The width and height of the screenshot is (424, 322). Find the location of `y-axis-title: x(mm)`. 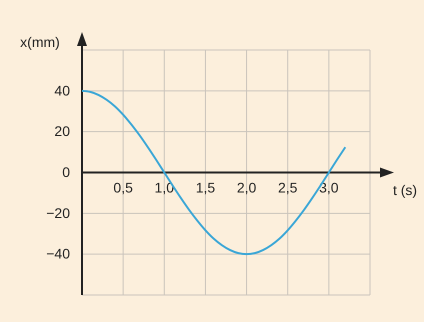

y-axis-title: x(mm) is located at coordinates (40, 42).